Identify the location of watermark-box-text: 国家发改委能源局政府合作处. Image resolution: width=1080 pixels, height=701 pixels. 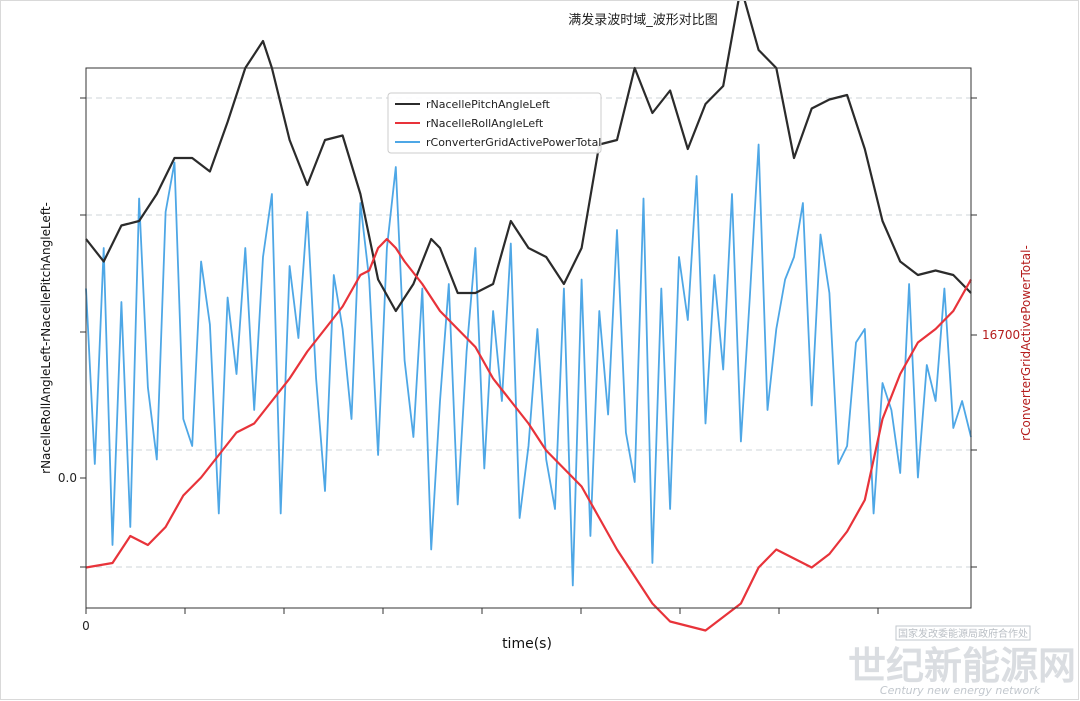
(963, 633).